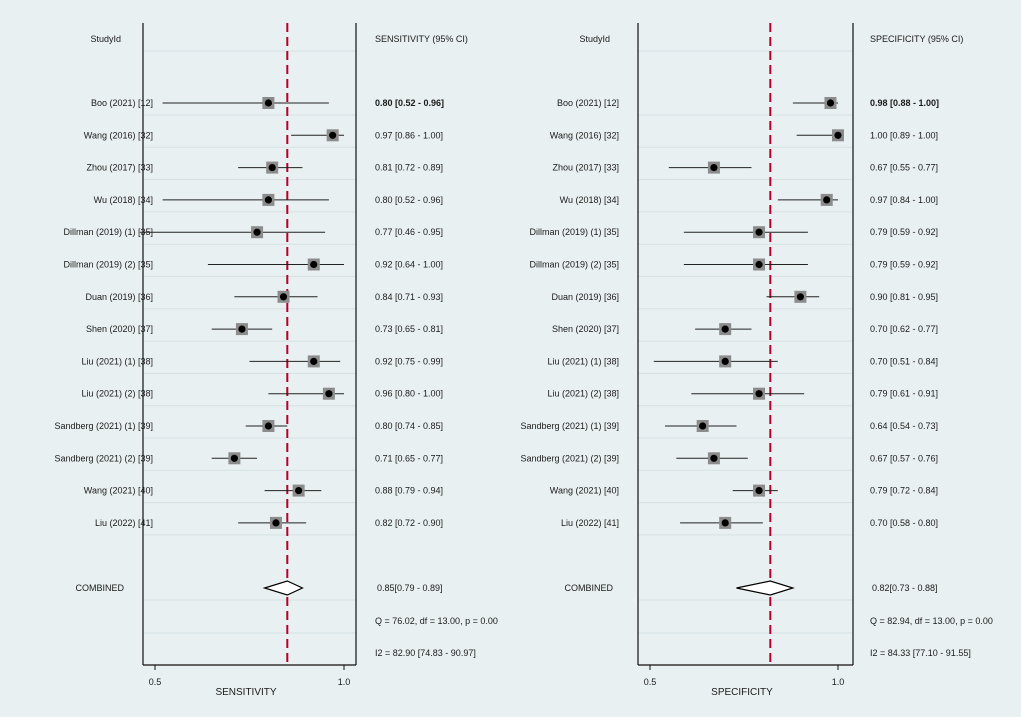 This screenshot has width=1021, height=717. What do you see at coordinates (409, 361) in the screenshot?
I see `estimate-label: 0.92 [0.75 - 0.99]` at bounding box center [409, 361].